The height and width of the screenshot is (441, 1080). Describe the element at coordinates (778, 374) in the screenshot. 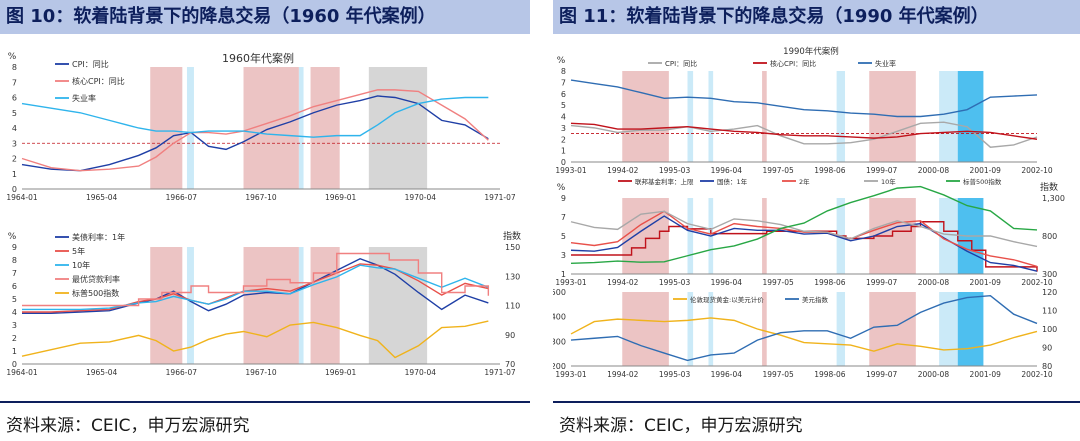

I see `x-tick-label: 1997-05` at that location.